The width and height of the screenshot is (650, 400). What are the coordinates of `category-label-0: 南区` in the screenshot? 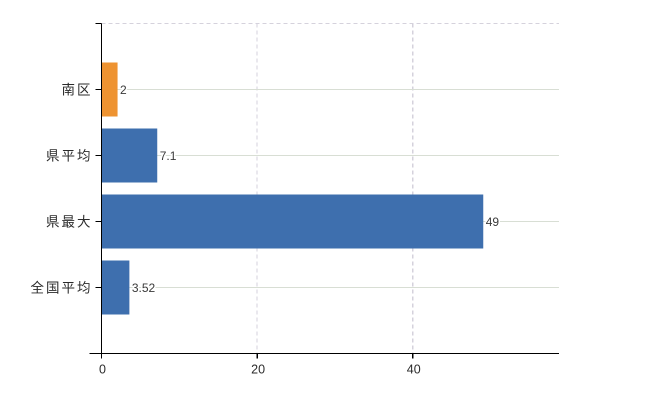 It's located at (77, 90).